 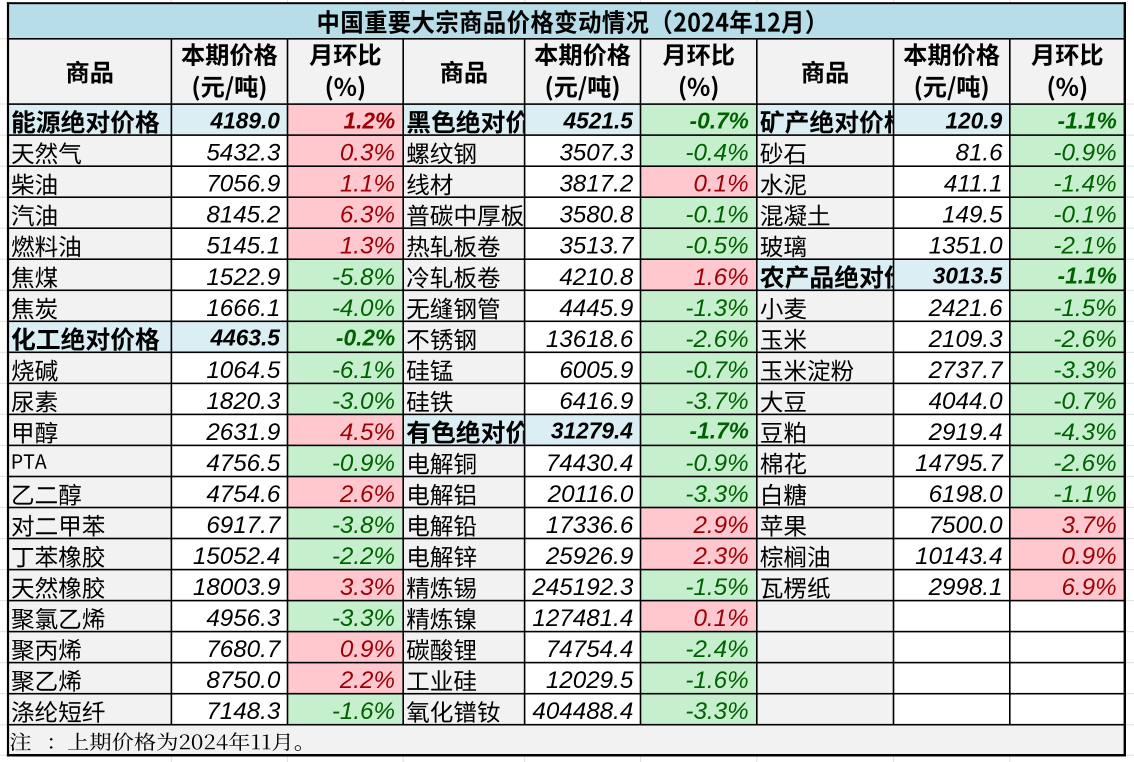 What do you see at coordinates (236, 587) in the screenshot?
I see `svg-text: 18003.9` at bounding box center [236, 587].